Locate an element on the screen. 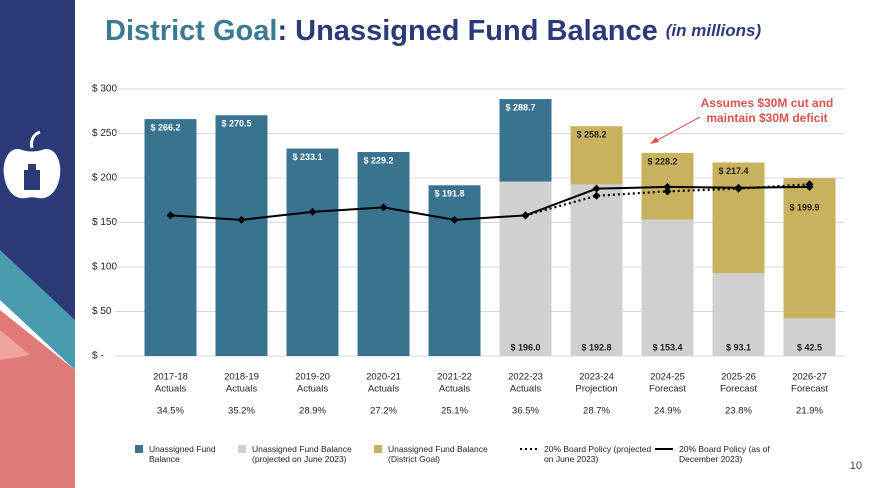 This screenshot has height=488, width=880. category-note: 24.9% is located at coordinates (667, 411).